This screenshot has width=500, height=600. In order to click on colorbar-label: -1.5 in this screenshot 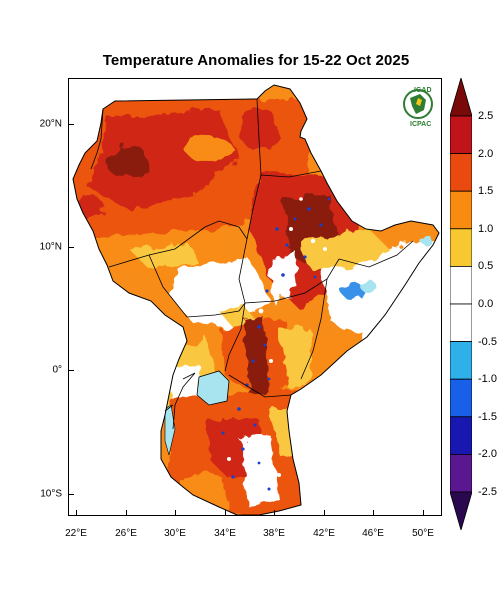, I will do `click(487, 416)`.